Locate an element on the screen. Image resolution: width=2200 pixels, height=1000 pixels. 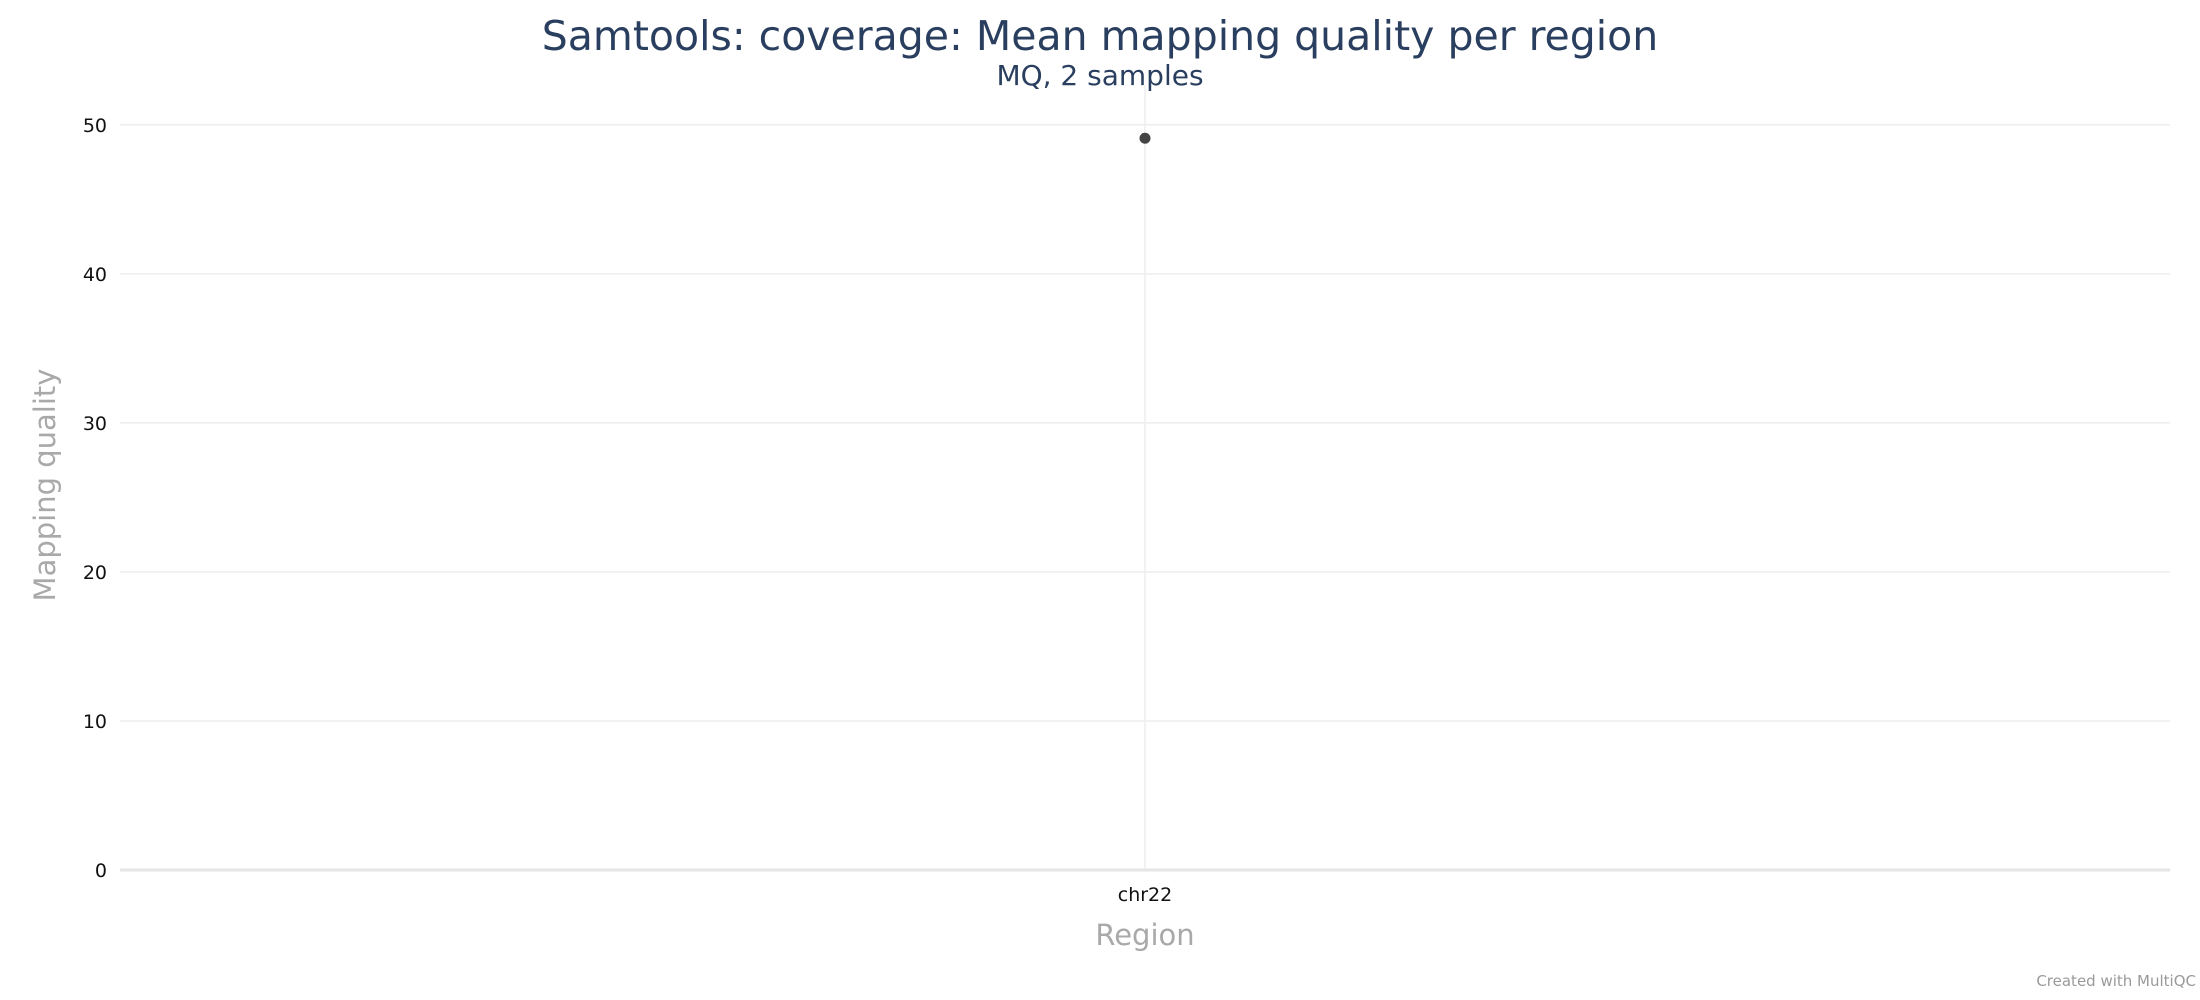
y-tick-label: 0 is located at coordinates (101, 871).